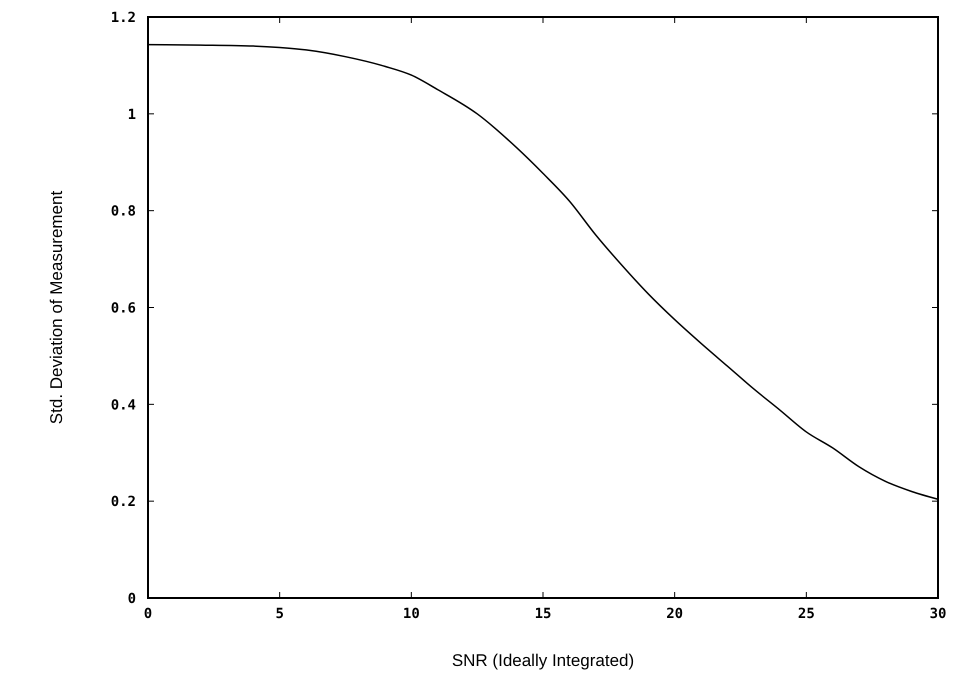  Describe the element at coordinates (675, 614) in the screenshot. I see `x-tick-label: 20` at that location.